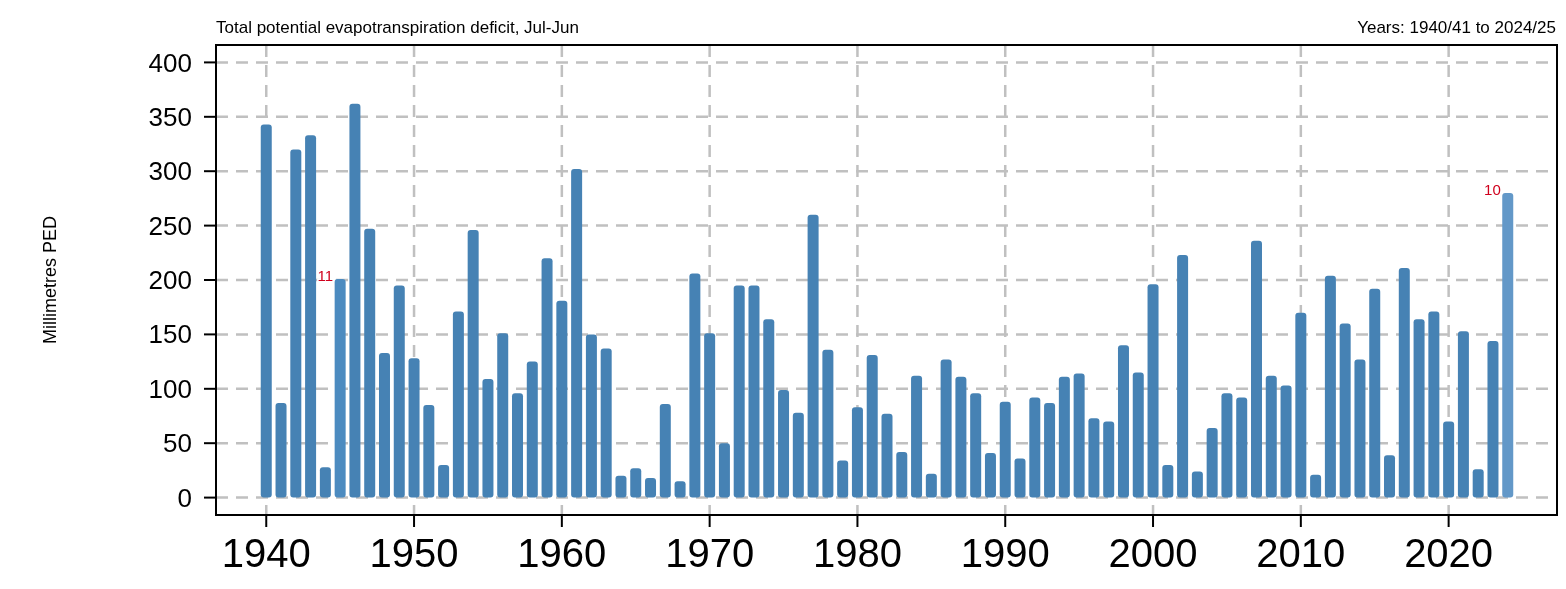 The width and height of the screenshot is (1566, 589). Describe the element at coordinates (1301, 553) in the screenshot. I see `x-tick-label: 2010` at that location.